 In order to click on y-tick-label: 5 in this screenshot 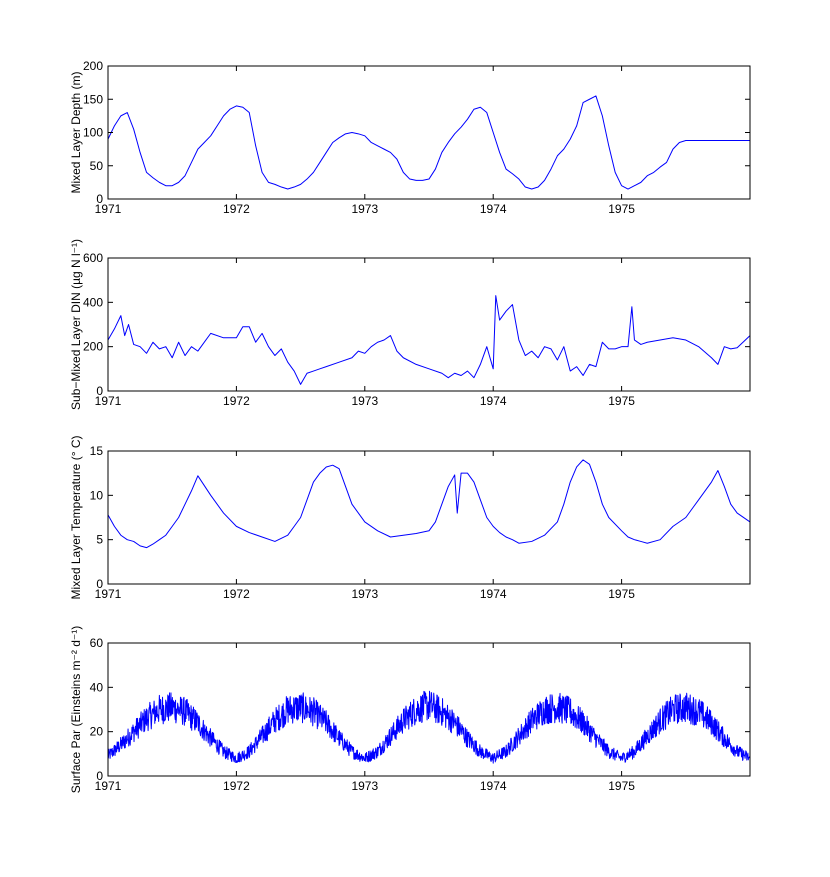, I will do `click(99, 540)`.